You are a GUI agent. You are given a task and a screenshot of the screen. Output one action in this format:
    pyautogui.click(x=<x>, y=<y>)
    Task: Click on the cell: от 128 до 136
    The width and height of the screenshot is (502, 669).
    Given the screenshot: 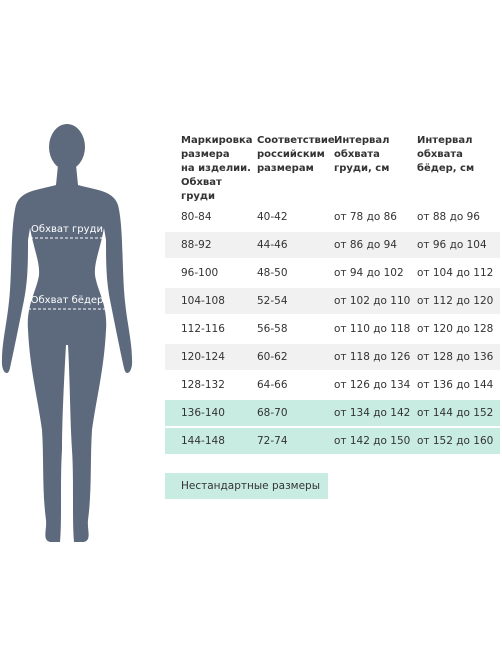 What is the action you would take?
    pyautogui.click(x=455, y=357)
    